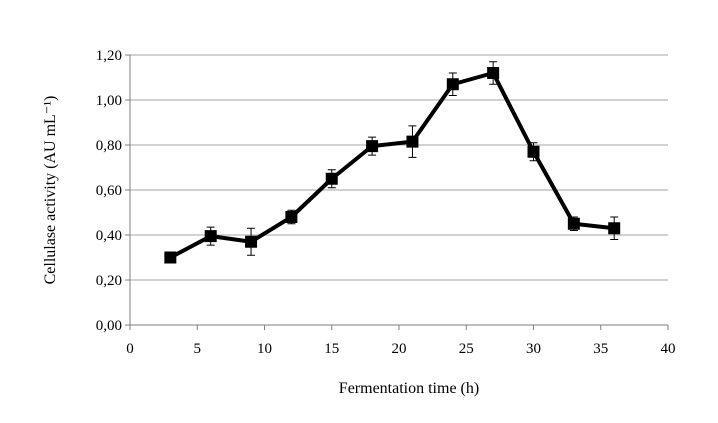  I want to click on y-axis-title: Cellulase activity (AU mL⁻¹), so click(50, 190).